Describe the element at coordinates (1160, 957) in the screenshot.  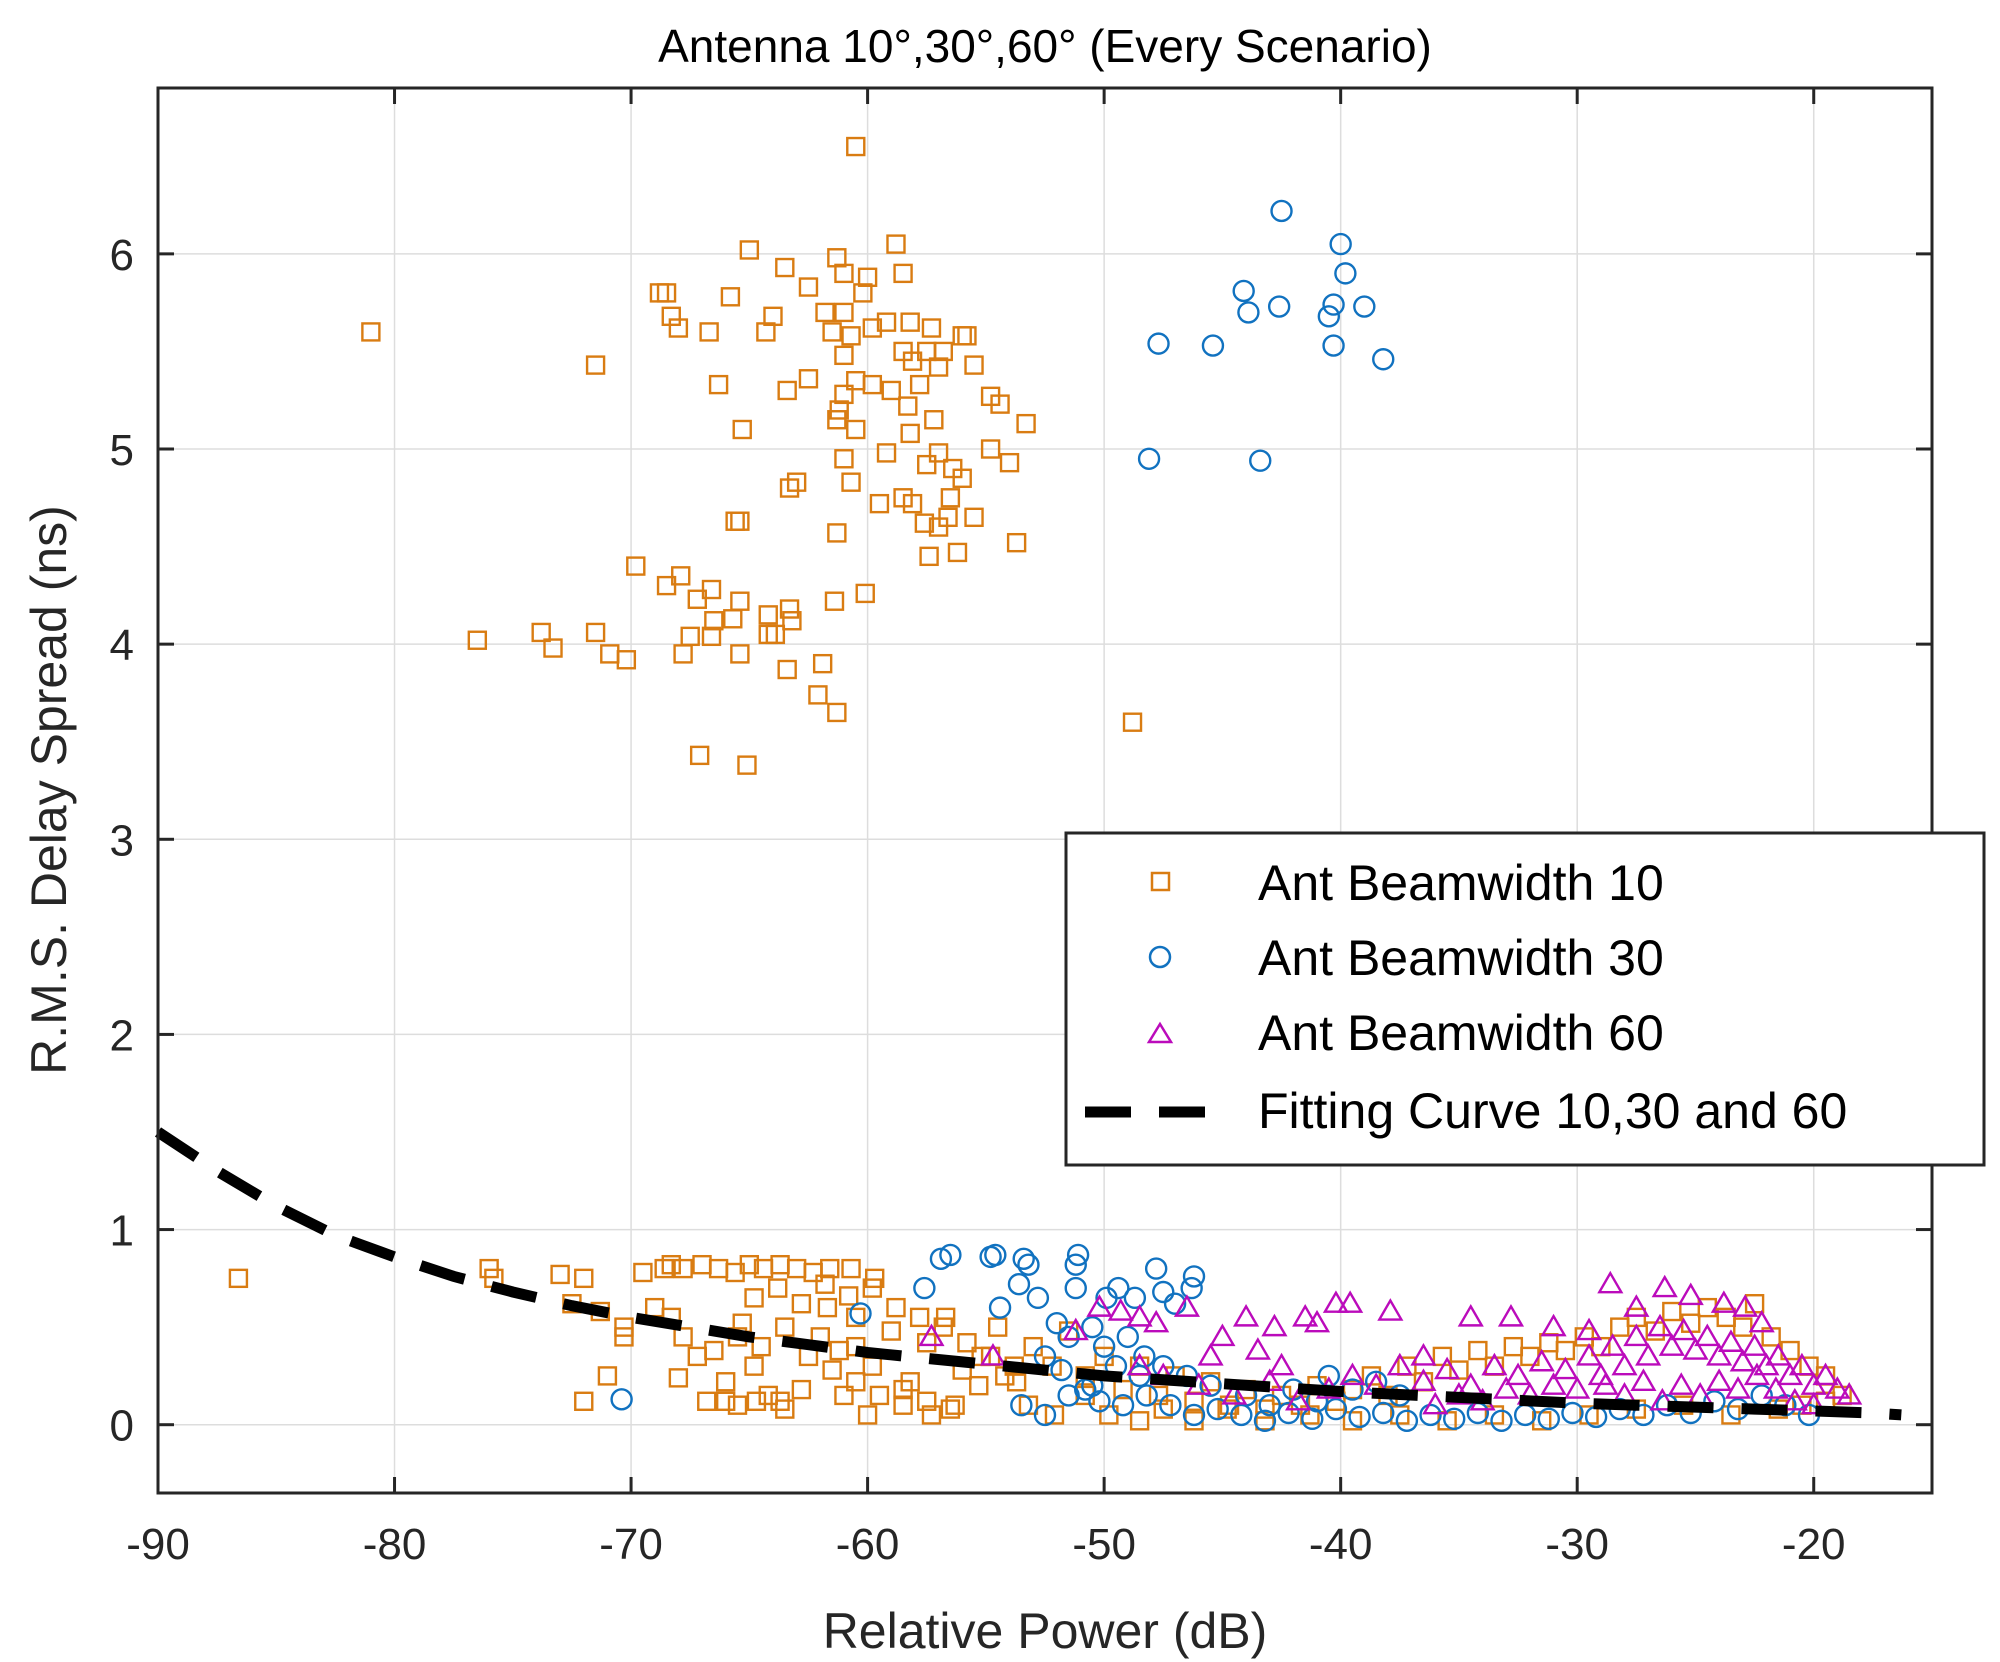
I see `legend-marker-circle` at that location.